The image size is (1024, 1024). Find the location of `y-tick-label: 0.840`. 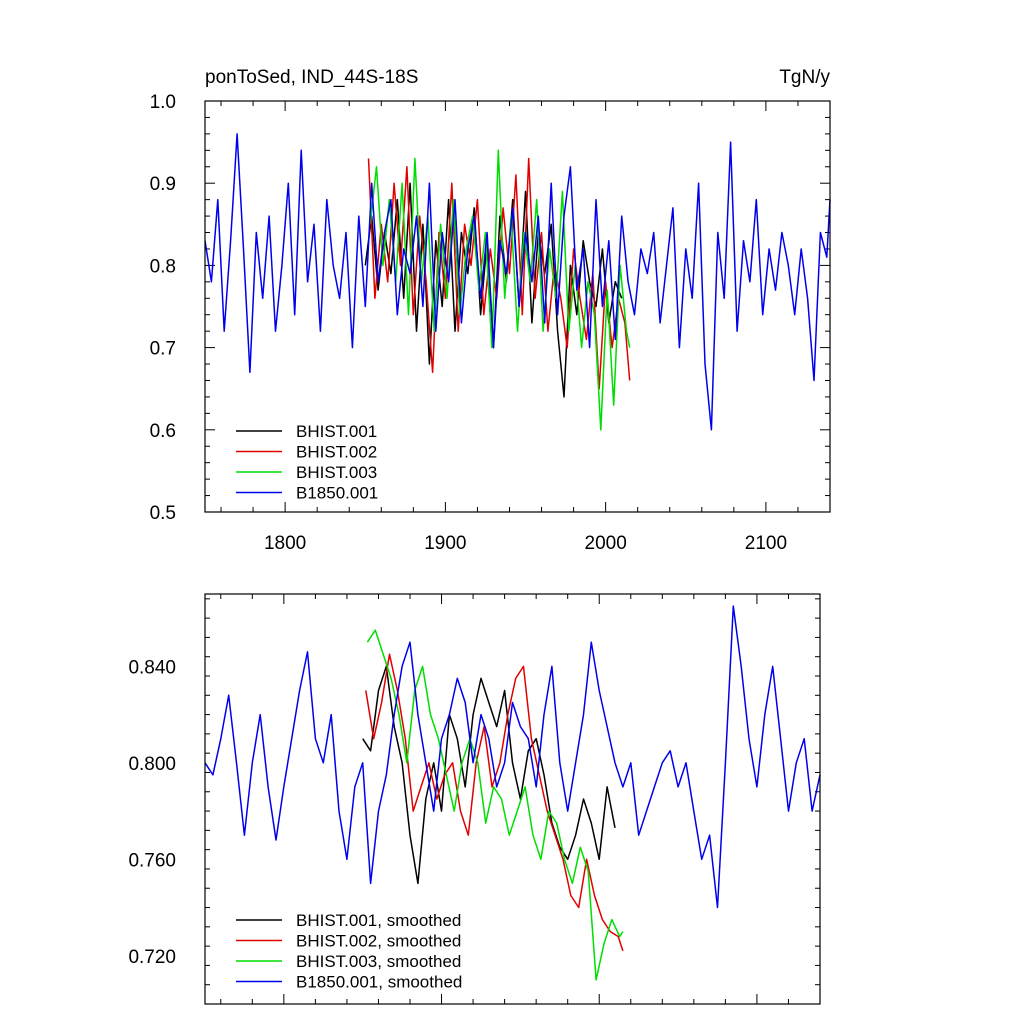

y-tick-label: 0.840 is located at coordinates (152, 667).